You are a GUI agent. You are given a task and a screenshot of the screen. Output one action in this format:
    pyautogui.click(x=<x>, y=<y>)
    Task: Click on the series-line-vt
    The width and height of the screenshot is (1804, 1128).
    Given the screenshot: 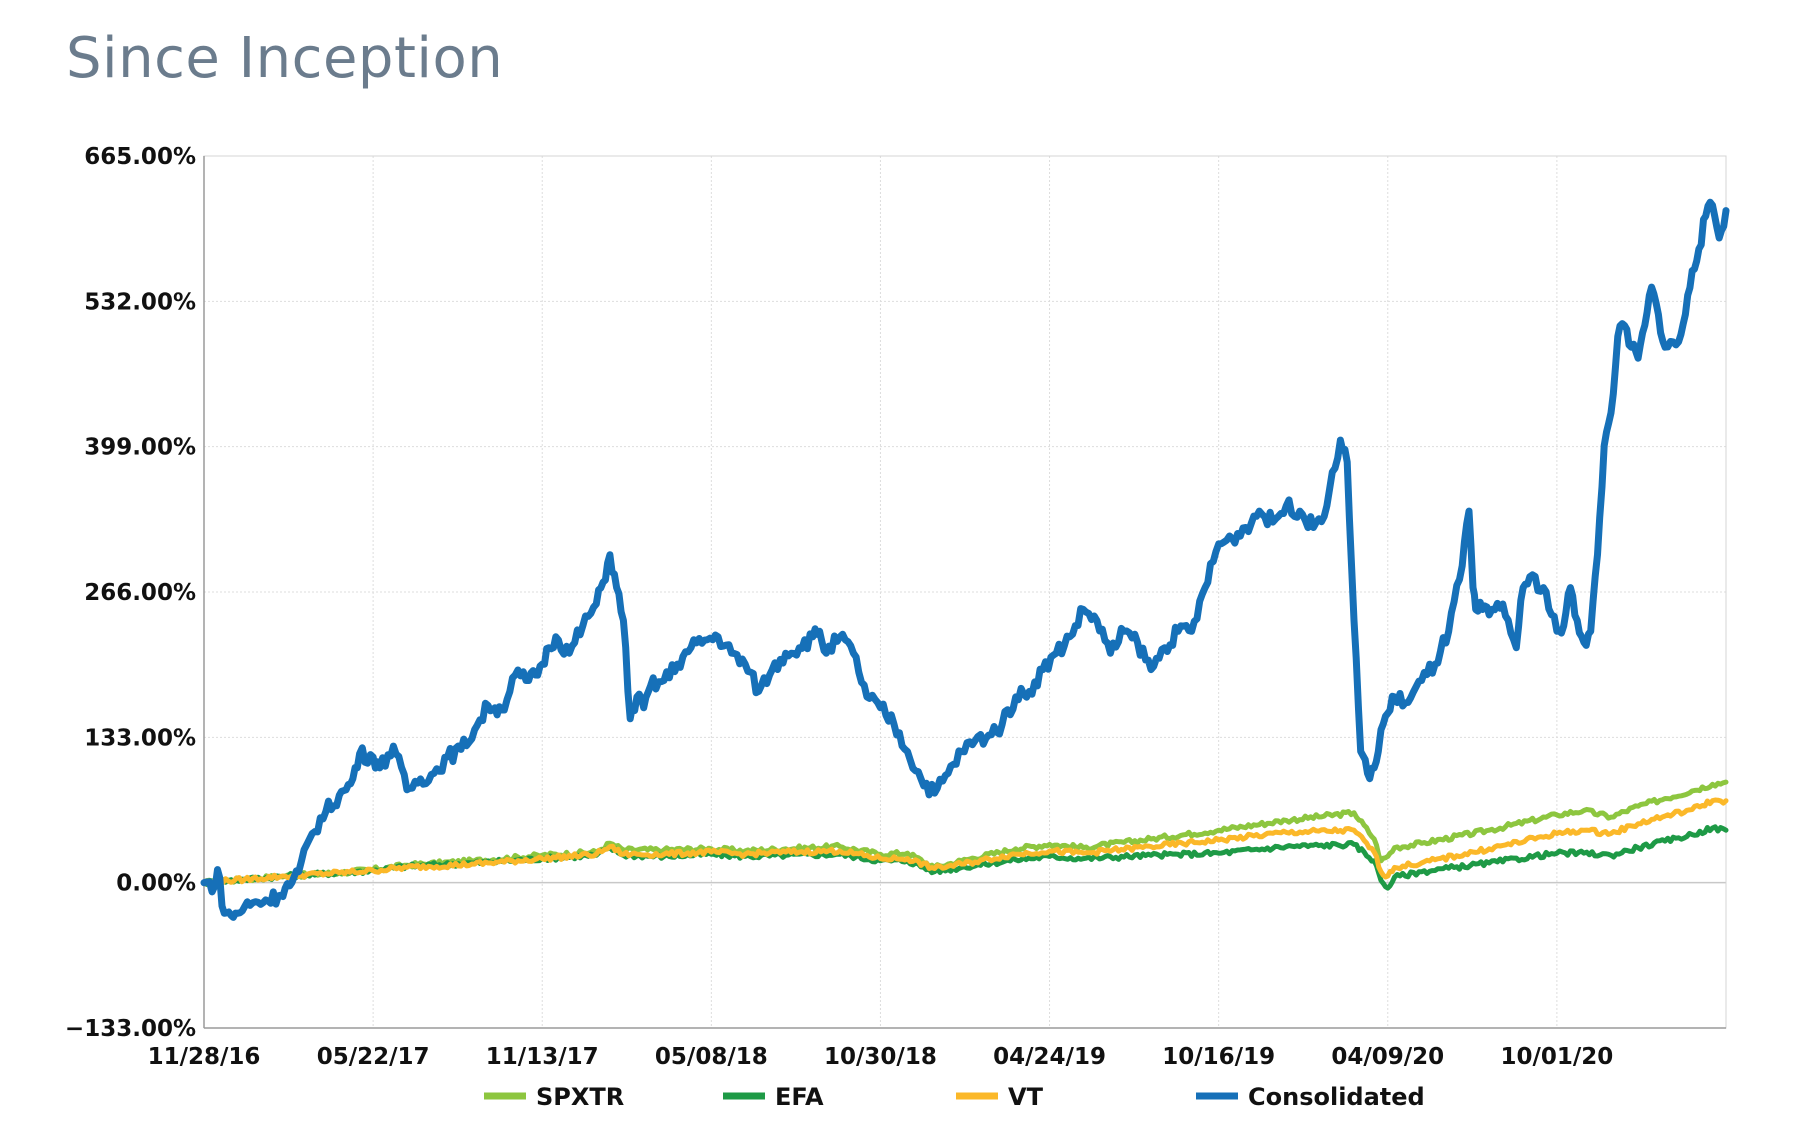 What is the action you would take?
    pyautogui.click(x=965, y=841)
    